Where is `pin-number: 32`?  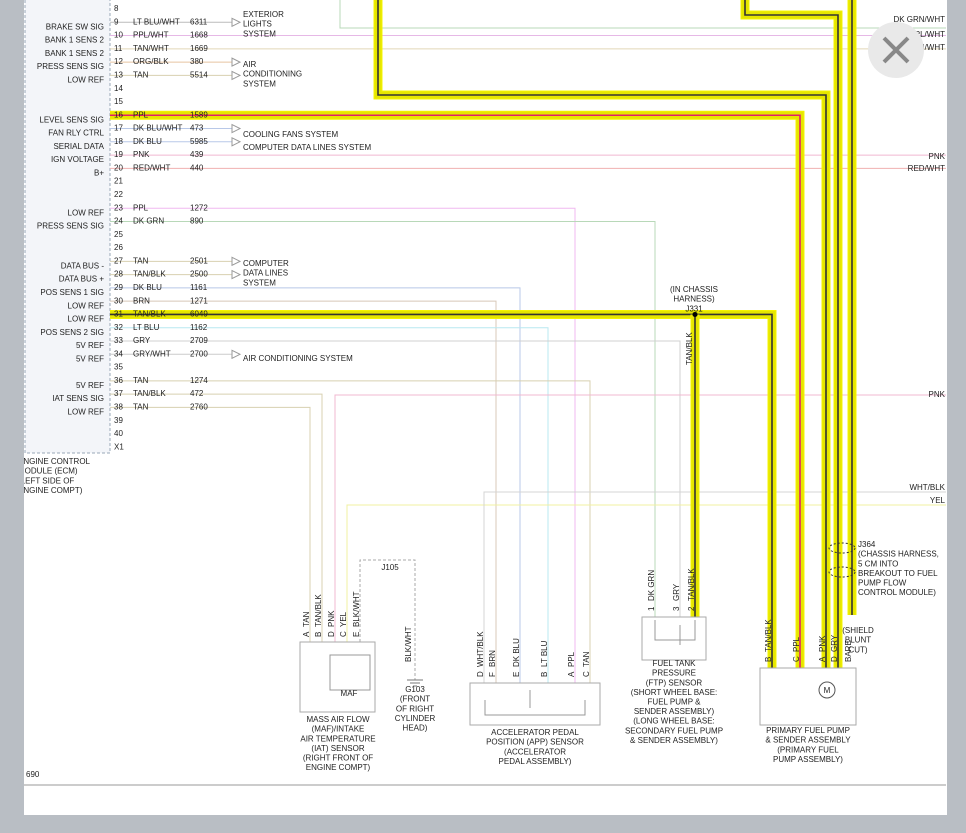
pin-number: 32 is located at coordinates (118, 327).